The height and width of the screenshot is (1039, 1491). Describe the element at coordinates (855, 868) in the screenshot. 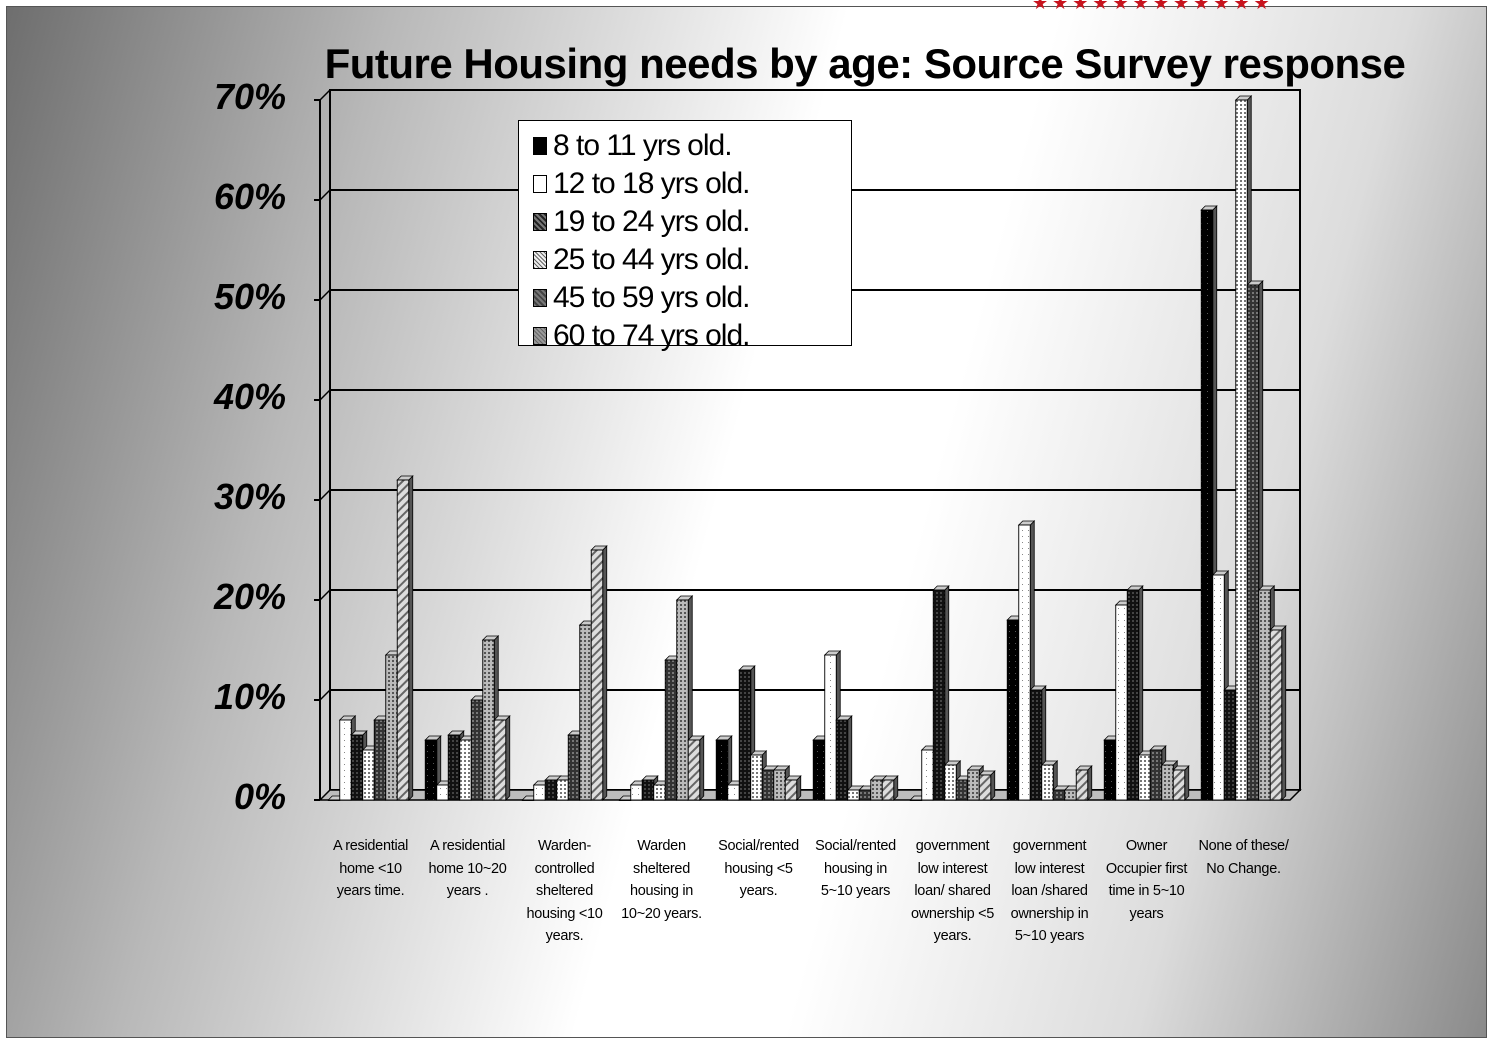

I see `x-category-label: Social/rented housing in 5~10 years` at that location.